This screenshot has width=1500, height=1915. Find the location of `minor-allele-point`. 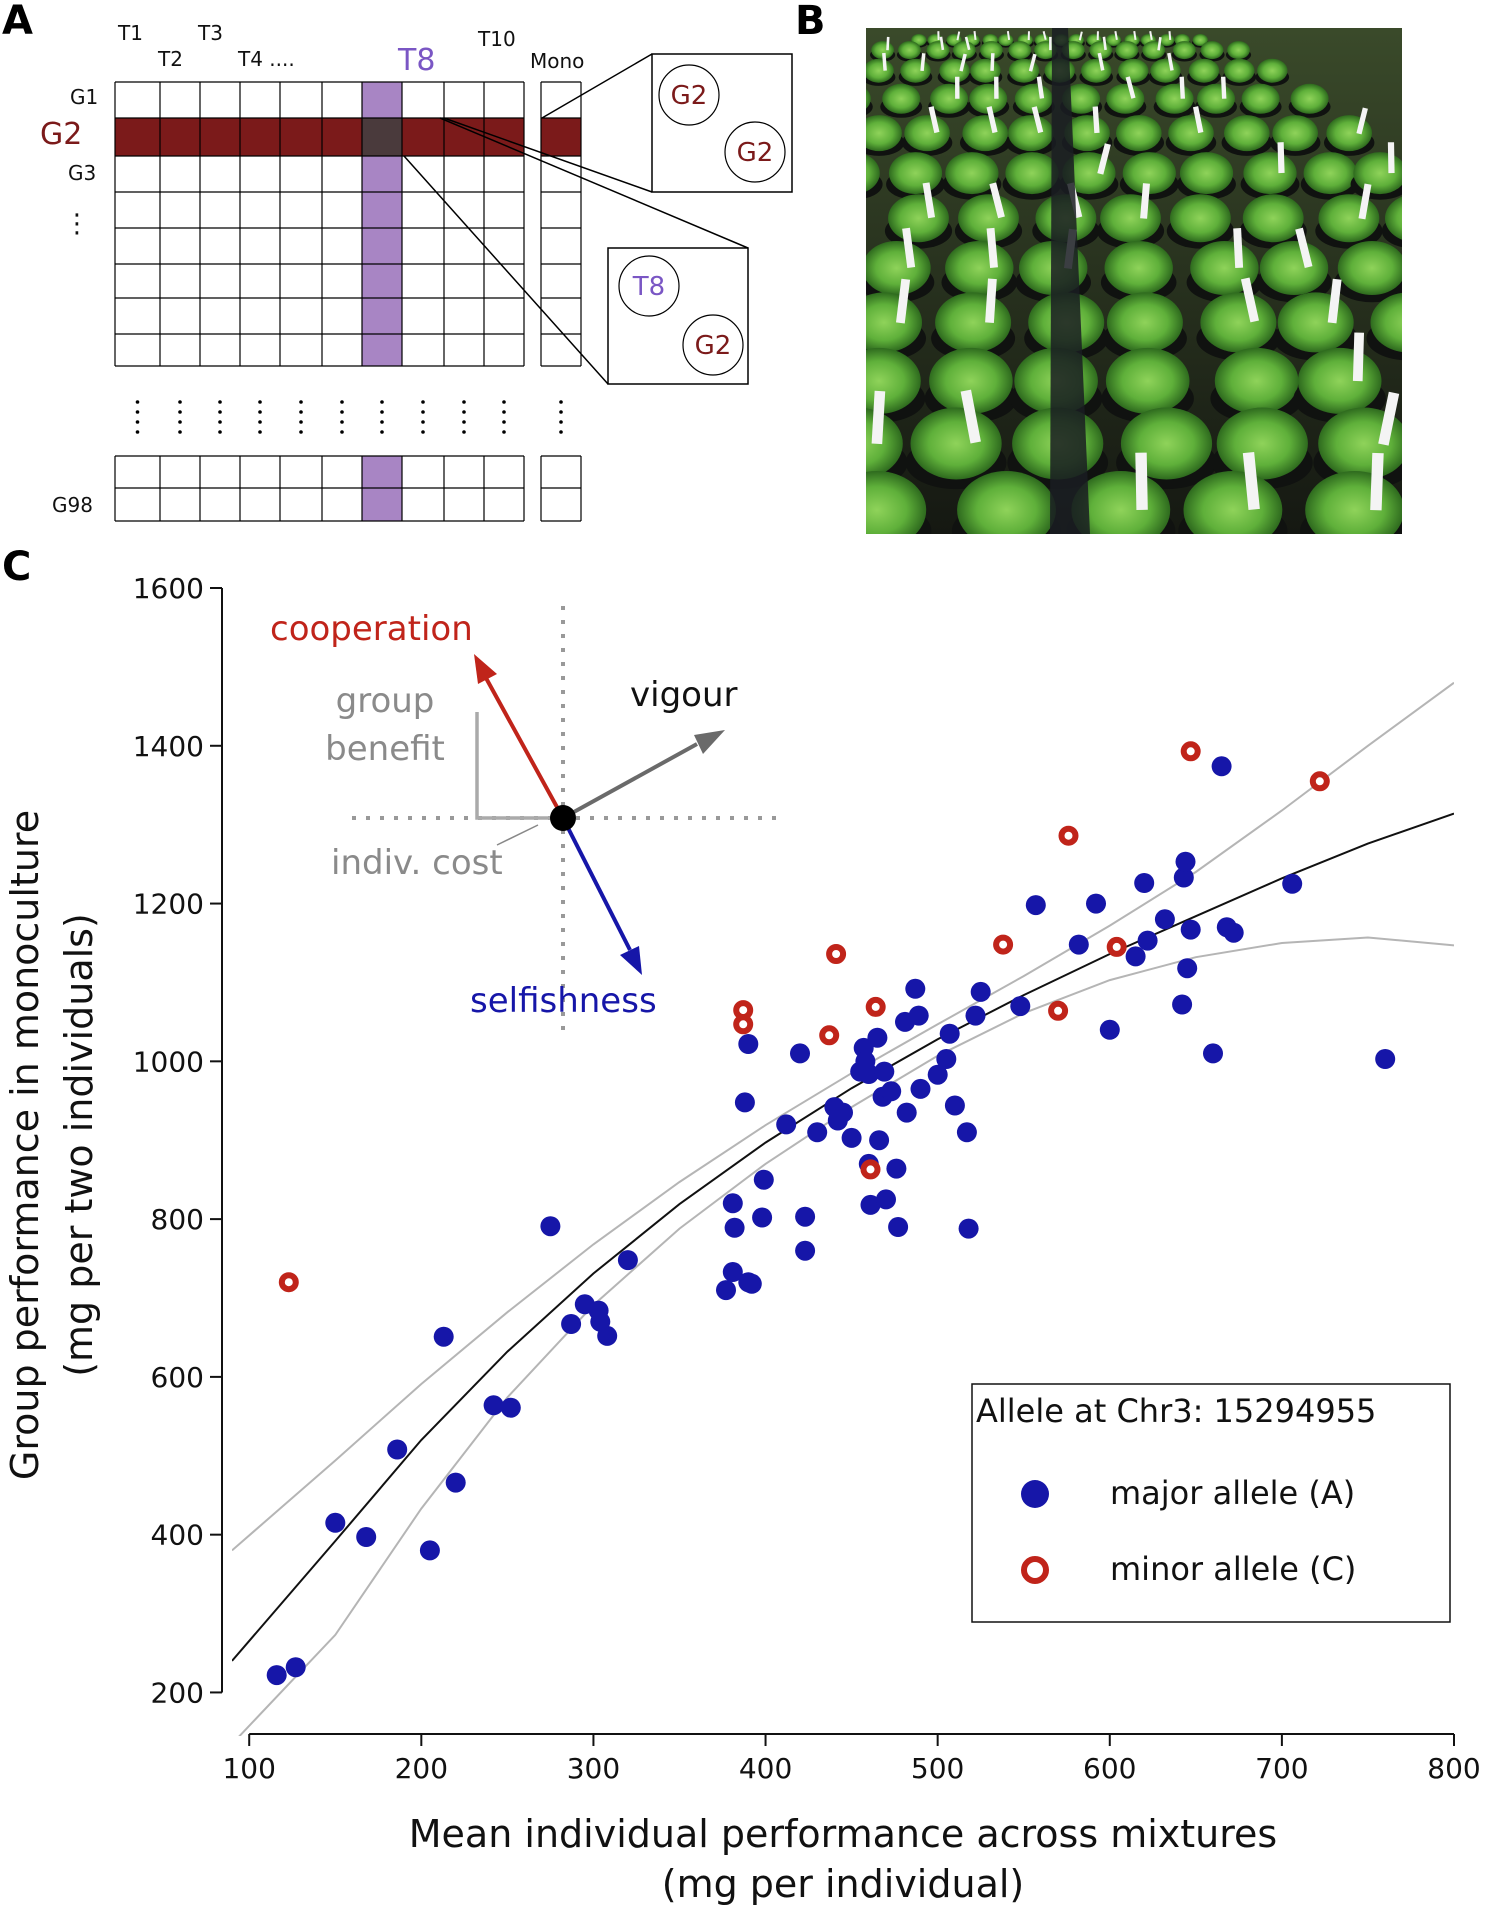

minor-allele-point is located at coordinates (1319, 781).